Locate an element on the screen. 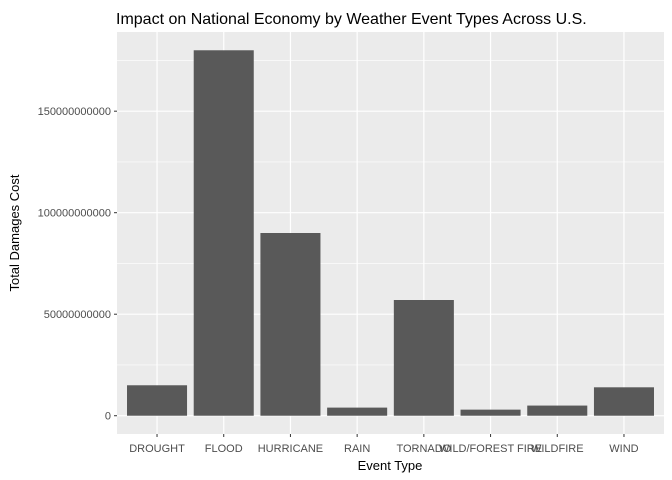 This screenshot has width=672, height=480. x-tick-label: WILD/FOREST FIRE is located at coordinates (490, 449).